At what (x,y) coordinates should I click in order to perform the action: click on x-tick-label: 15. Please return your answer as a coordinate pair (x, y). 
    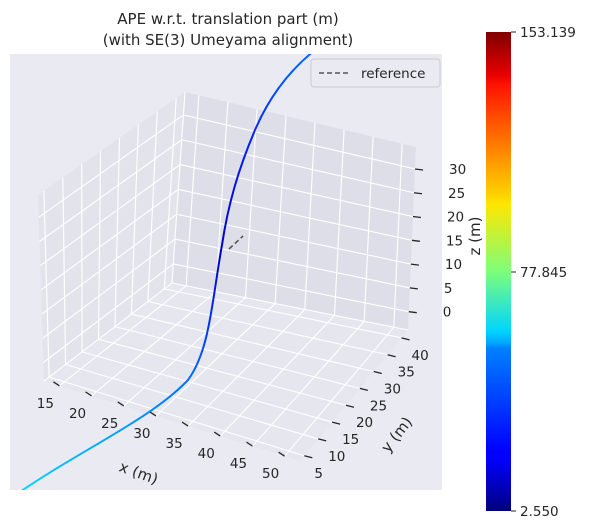
    Looking at the image, I should click on (45, 404).